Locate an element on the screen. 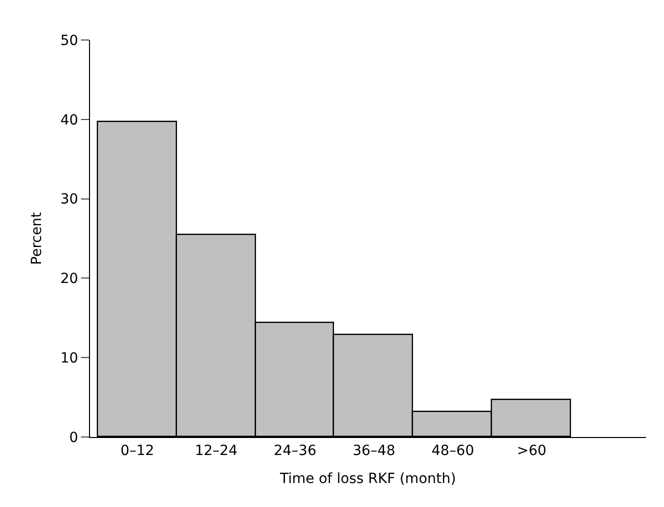 The image size is (664, 507). y-tick-label: 0 is located at coordinates (73, 438).